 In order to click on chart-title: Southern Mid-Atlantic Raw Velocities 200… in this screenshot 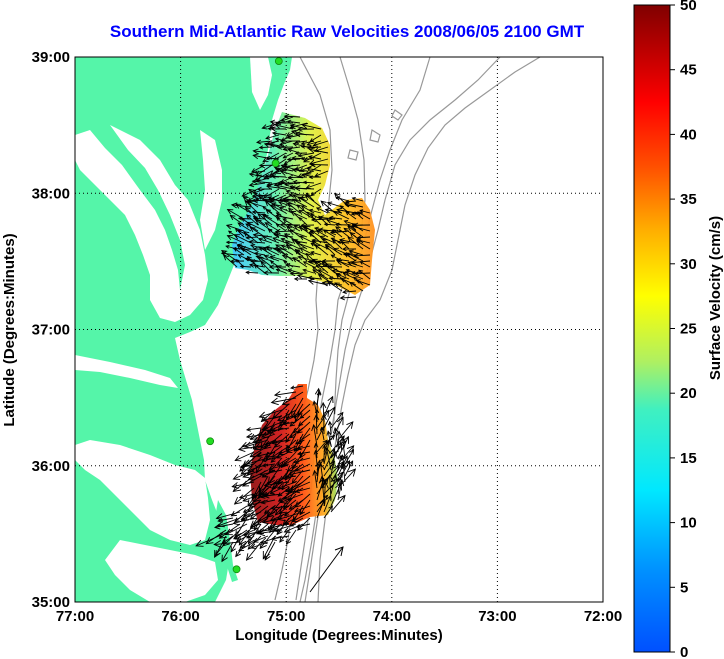, I will do `click(347, 31)`.